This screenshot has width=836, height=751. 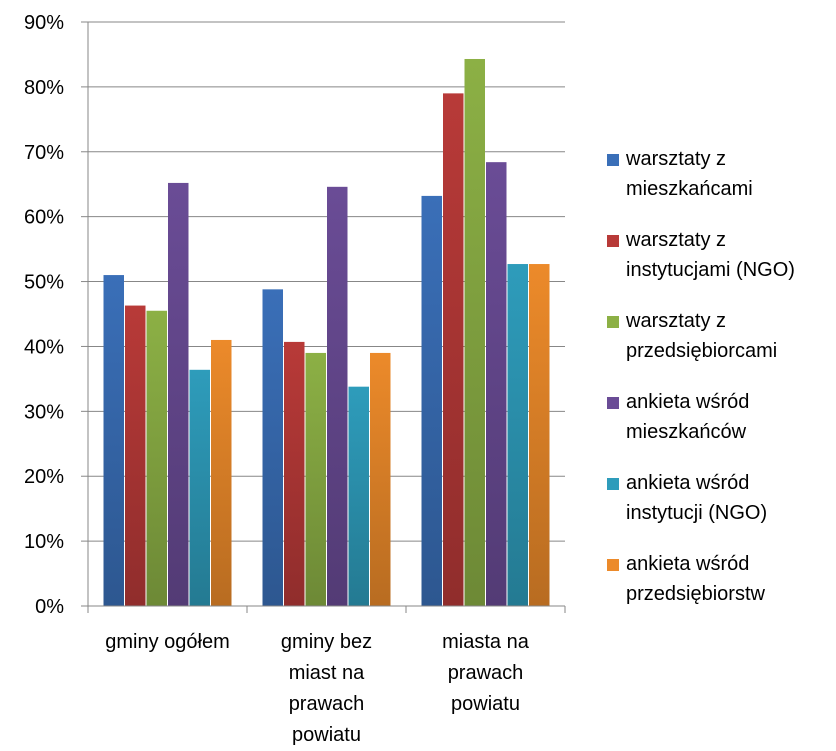 I want to click on x-category-label: miast na, so click(x=327, y=673).